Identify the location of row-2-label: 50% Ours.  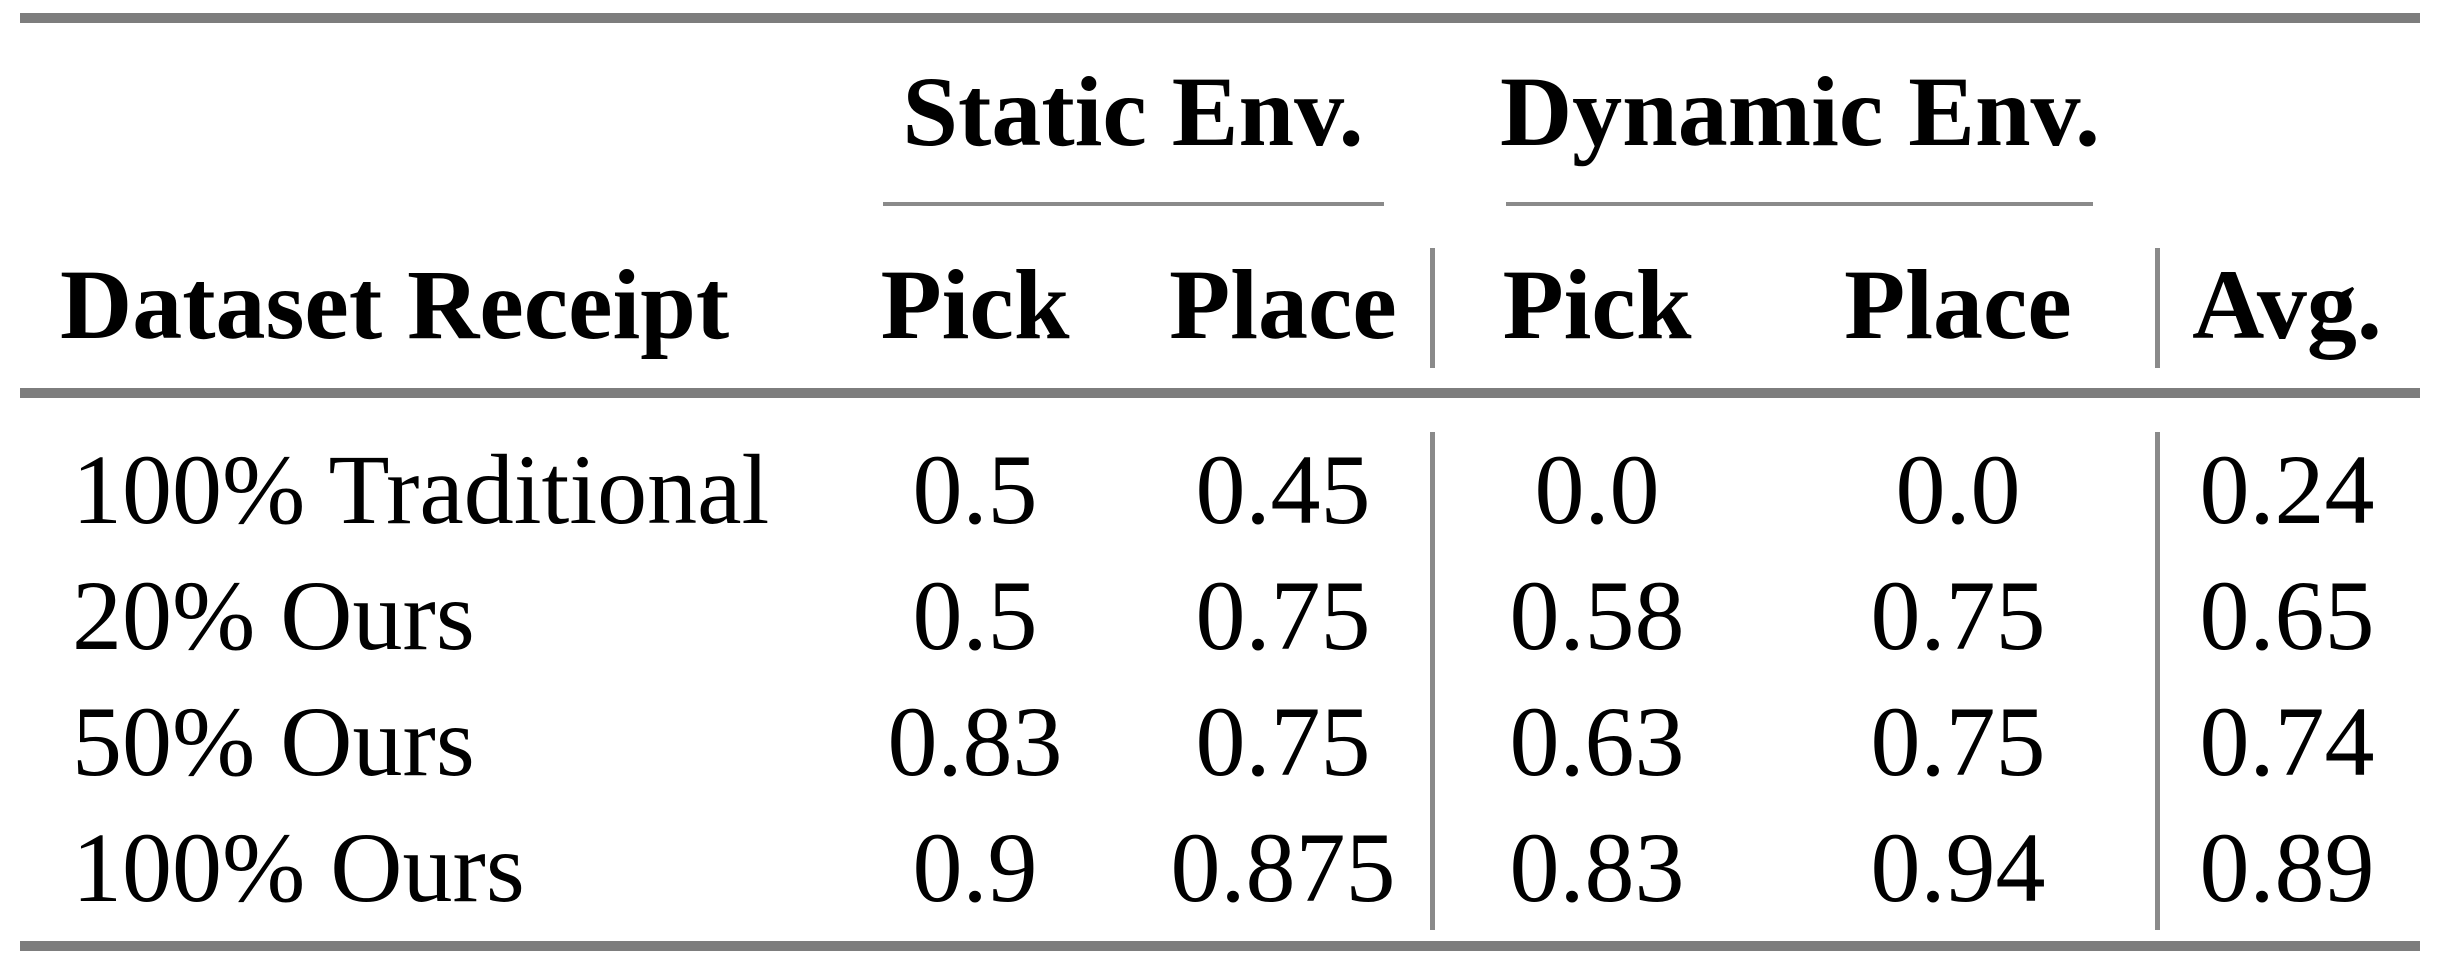
(273, 741).